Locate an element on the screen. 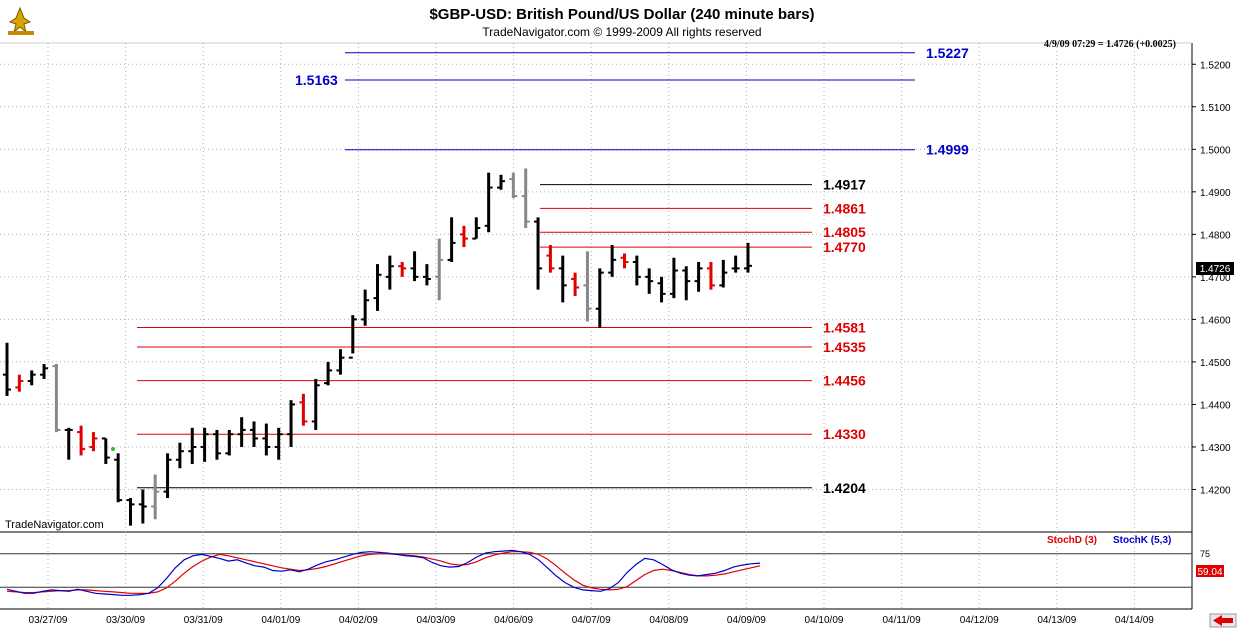 This screenshot has height=631, width=1245. level-label: 1.4535 is located at coordinates (844, 347).